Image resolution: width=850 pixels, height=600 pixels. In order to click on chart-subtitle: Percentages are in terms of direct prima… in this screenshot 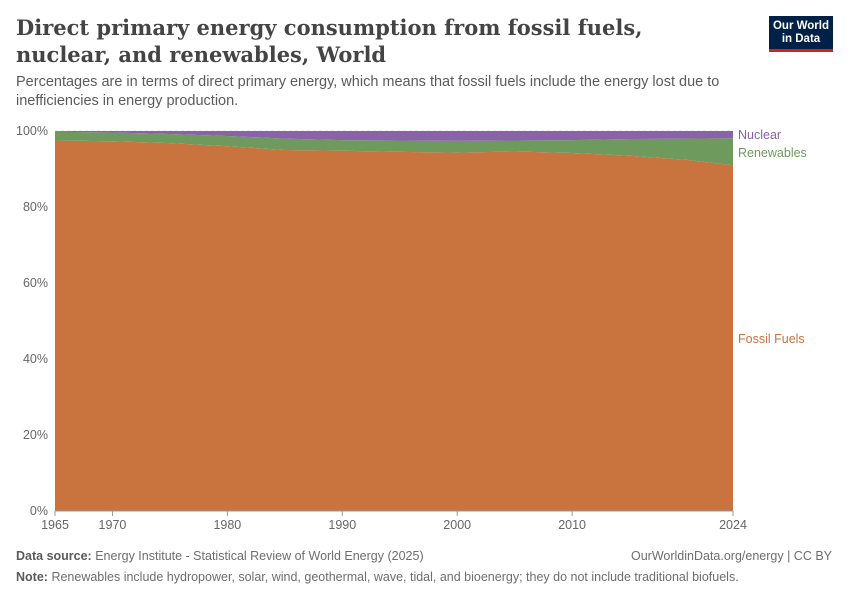, I will do `click(368, 91)`.